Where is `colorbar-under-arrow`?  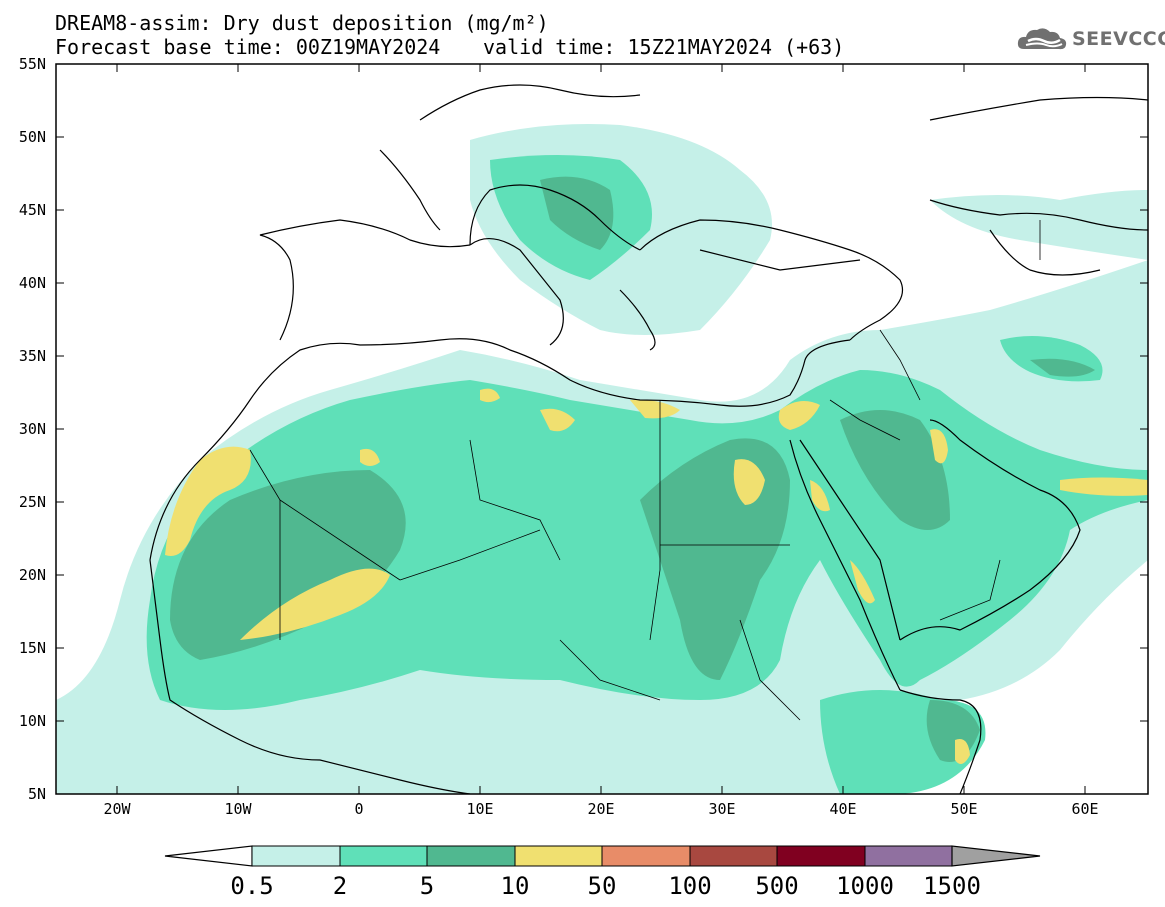
colorbar-under-arrow is located at coordinates (208, 856).